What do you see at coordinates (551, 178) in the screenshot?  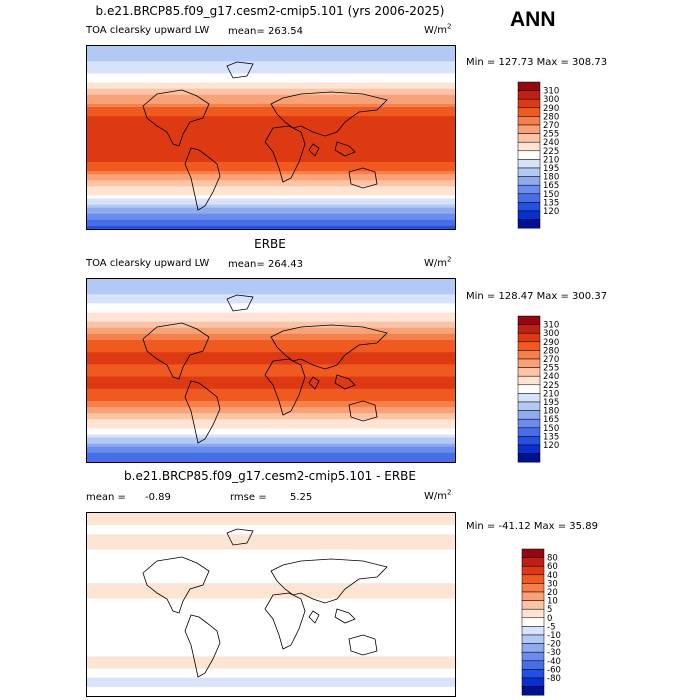 I see `colorbar-tick-label: 180` at bounding box center [551, 178].